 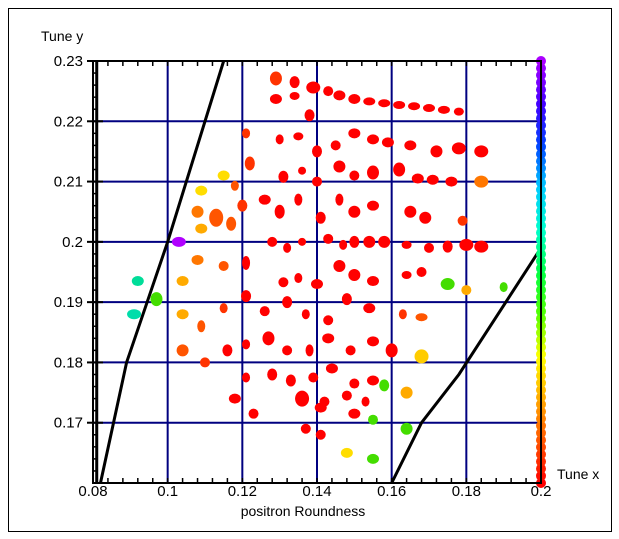 I want to click on x-tick-label: 0.08, so click(x=92, y=491).